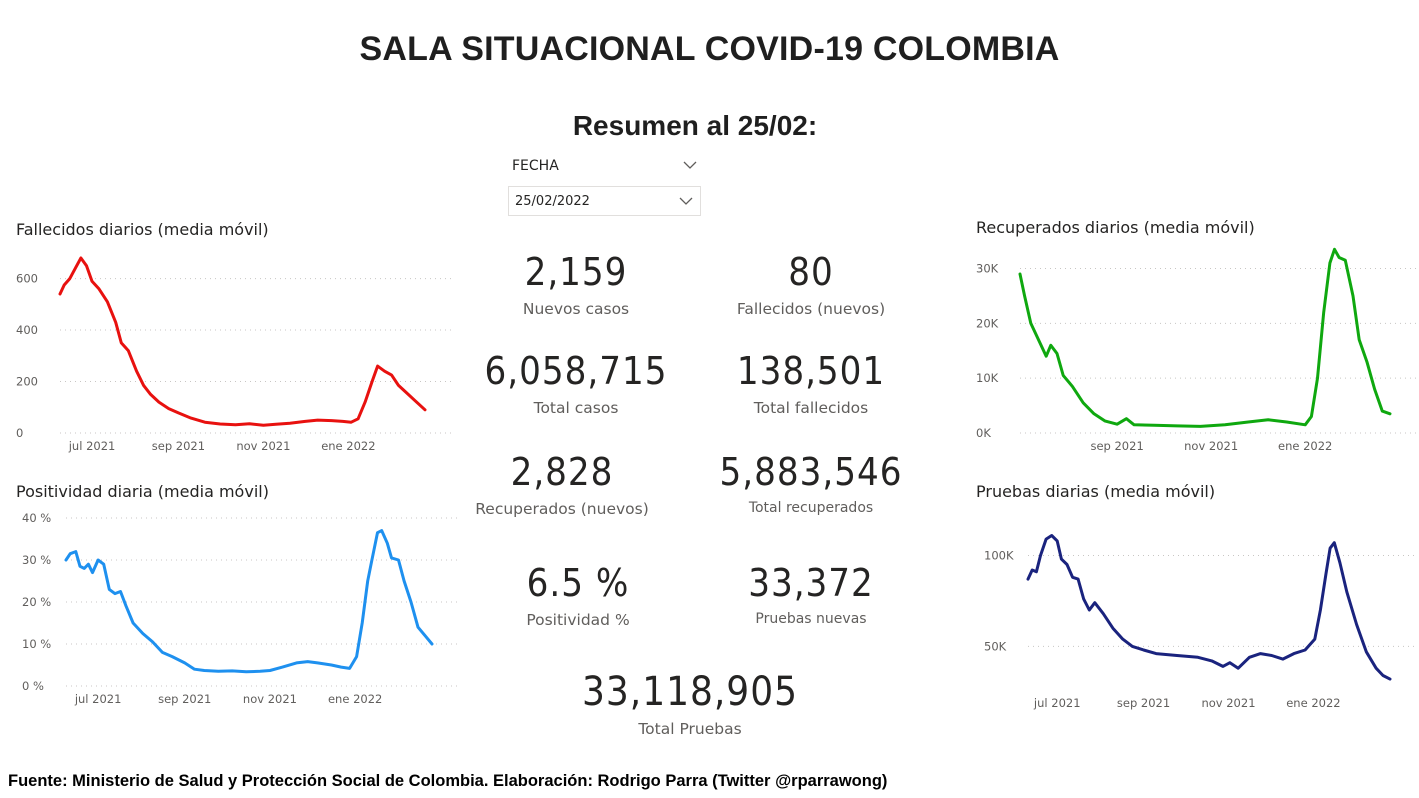  I want to click on kpi-label: Total Pruebas, so click(690, 729).